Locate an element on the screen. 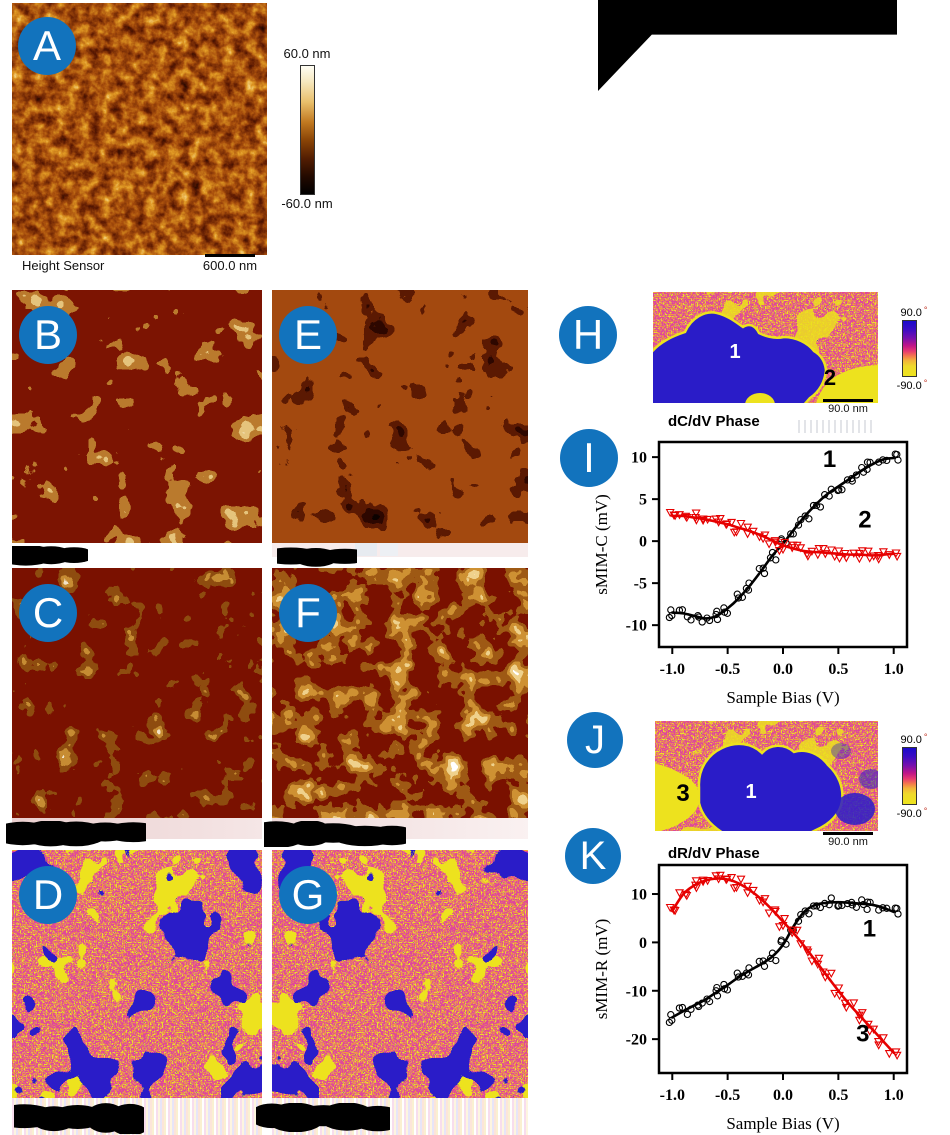  panel-j-badge: J is located at coordinates (595, 740).